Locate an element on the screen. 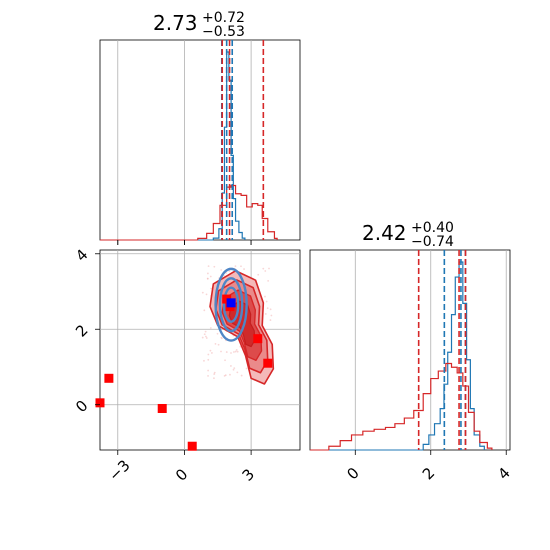 The image size is (550, 550). title-bottom-right-sub: −0.74 is located at coordinates (432, 242).